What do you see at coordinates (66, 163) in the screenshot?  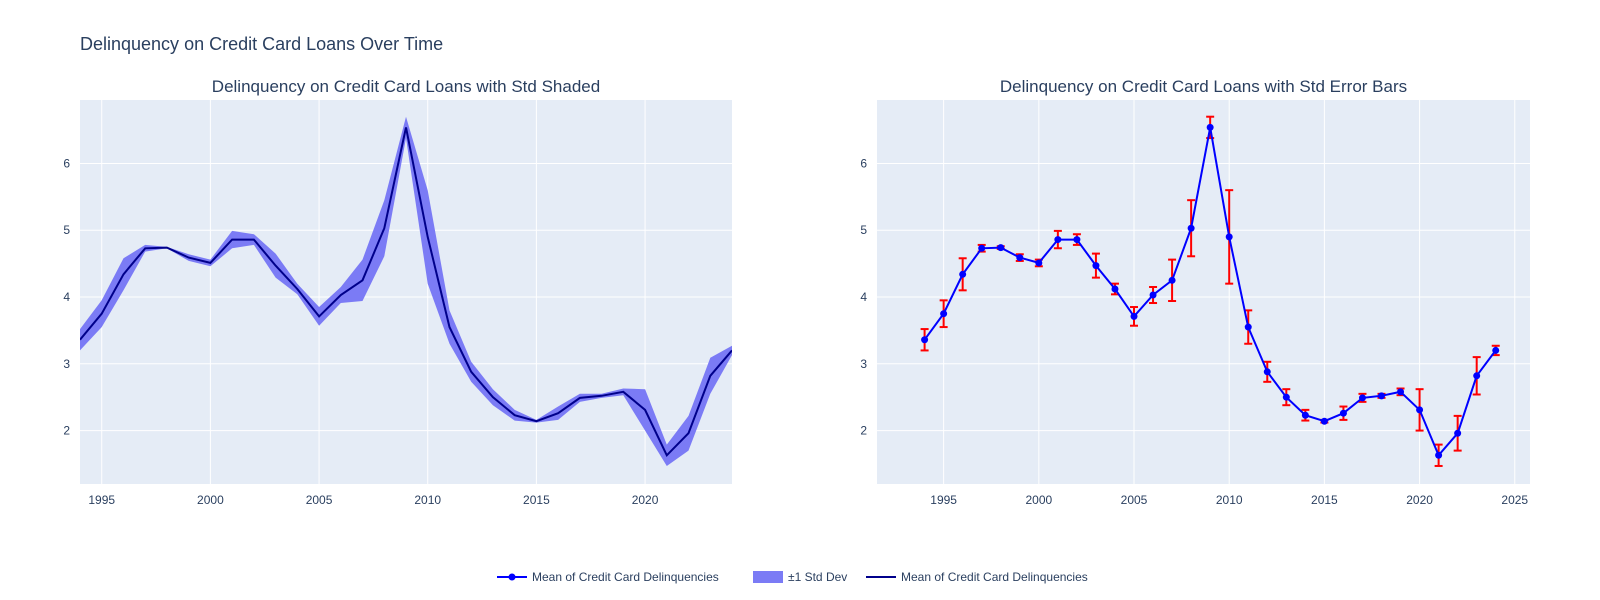 I see `left-y-tick-label: 6` at bounding box center [66, 163].